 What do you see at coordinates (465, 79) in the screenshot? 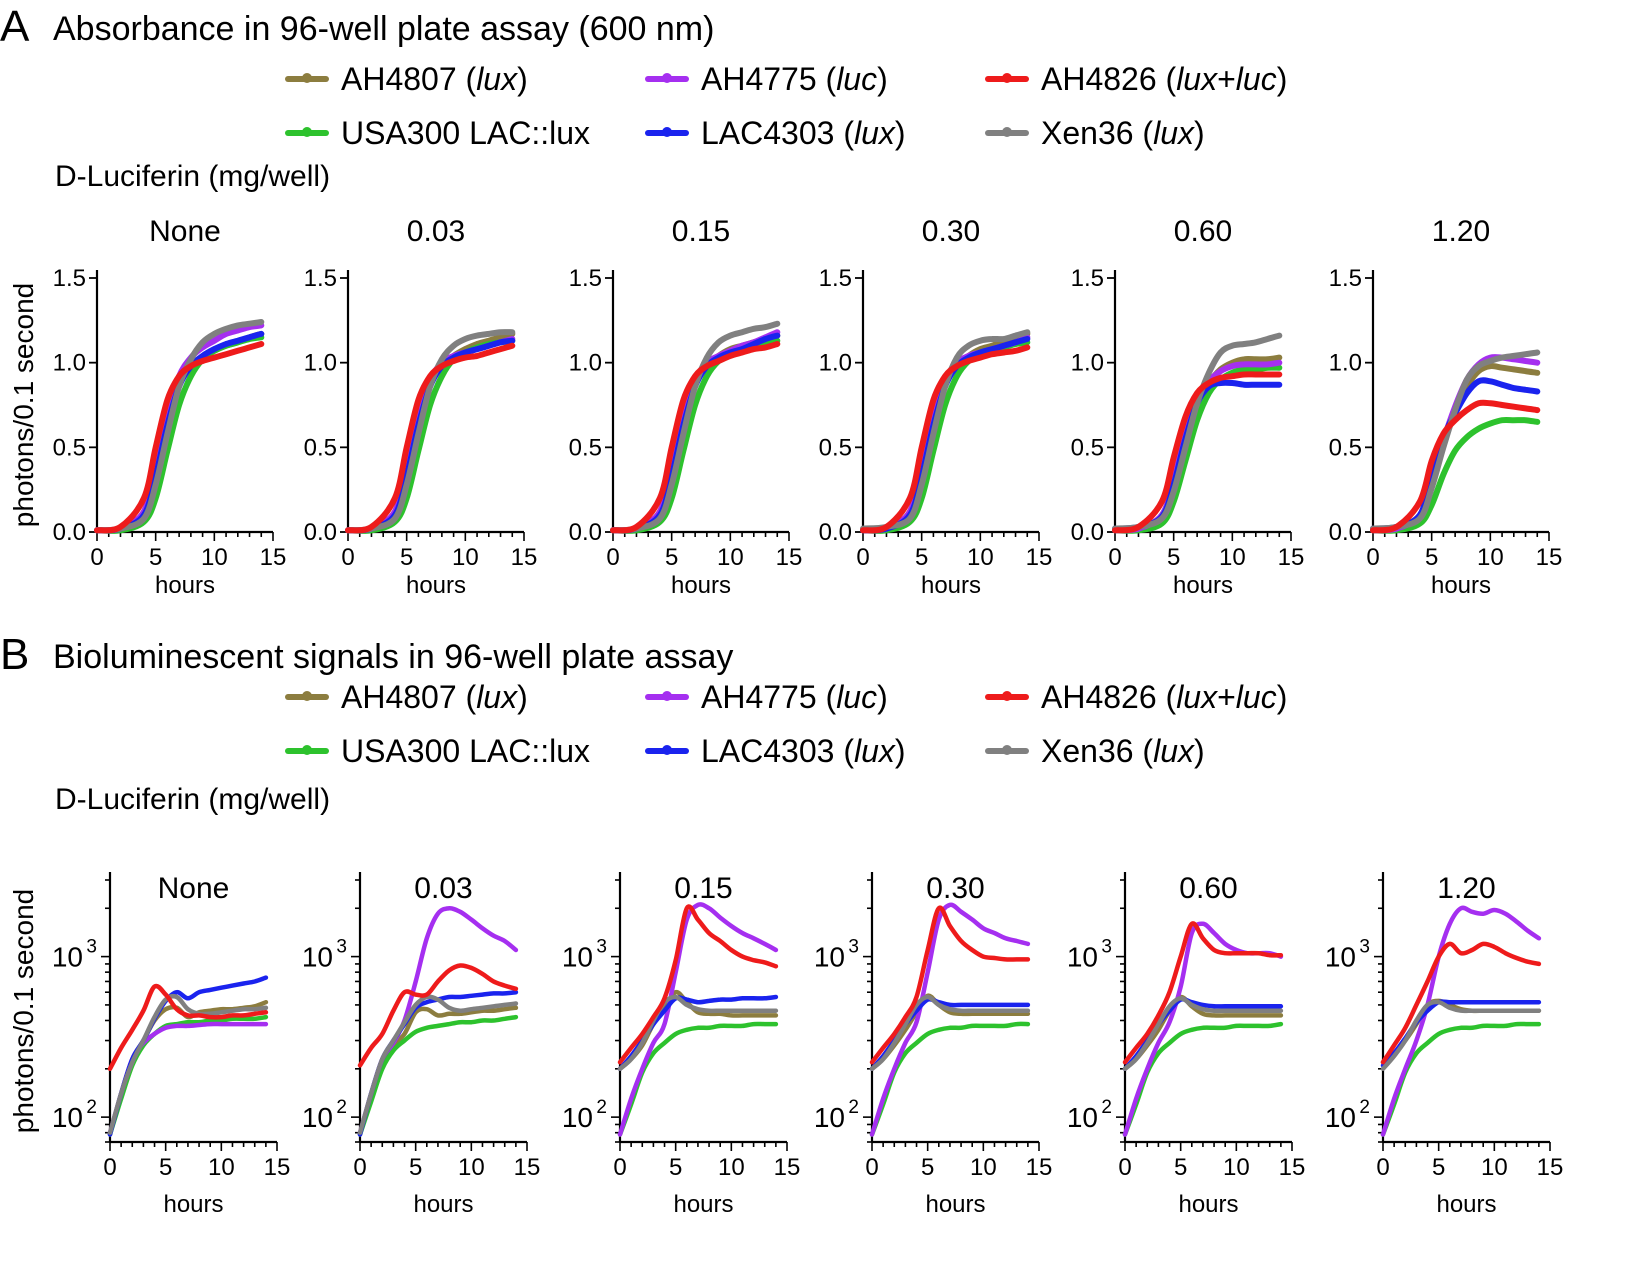
I see `legend-item-a-0: AH4807 (lux)` at bounding box center [465, 79].